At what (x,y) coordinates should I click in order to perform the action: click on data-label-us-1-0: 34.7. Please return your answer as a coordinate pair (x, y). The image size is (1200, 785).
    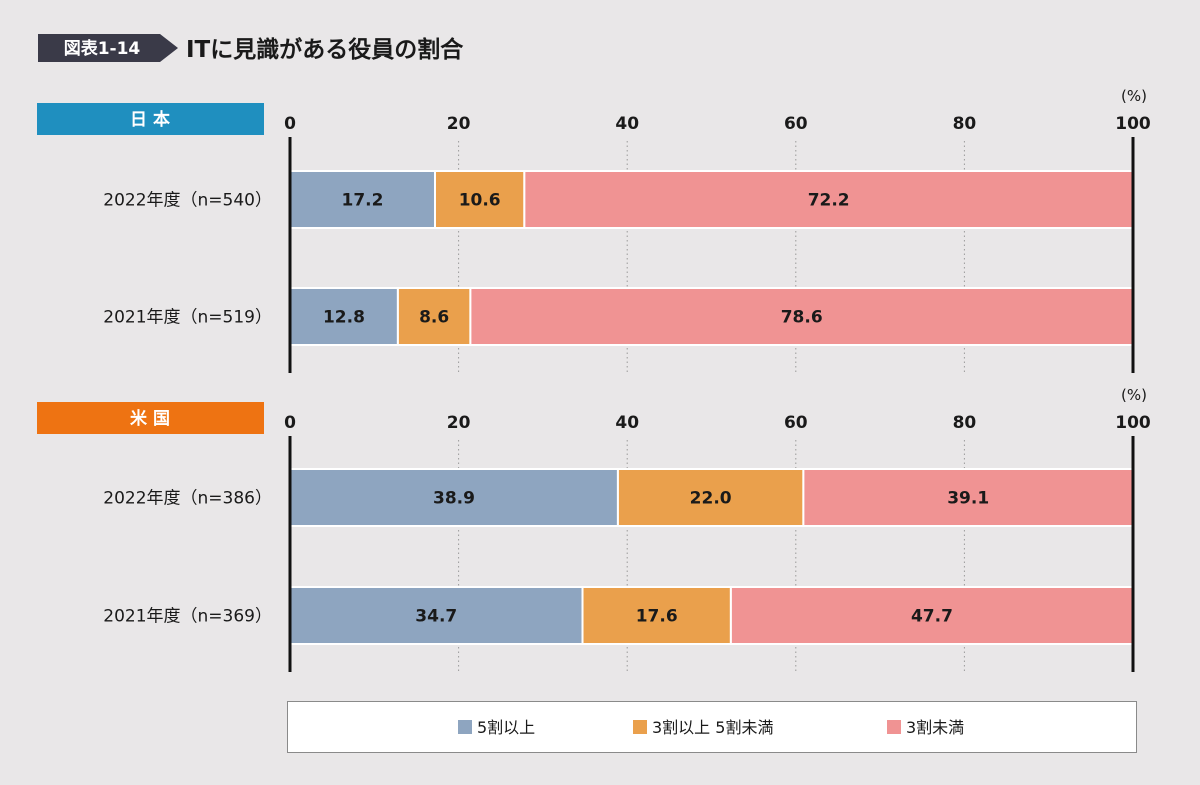
    Looking at the image, I should click on (436, 617).